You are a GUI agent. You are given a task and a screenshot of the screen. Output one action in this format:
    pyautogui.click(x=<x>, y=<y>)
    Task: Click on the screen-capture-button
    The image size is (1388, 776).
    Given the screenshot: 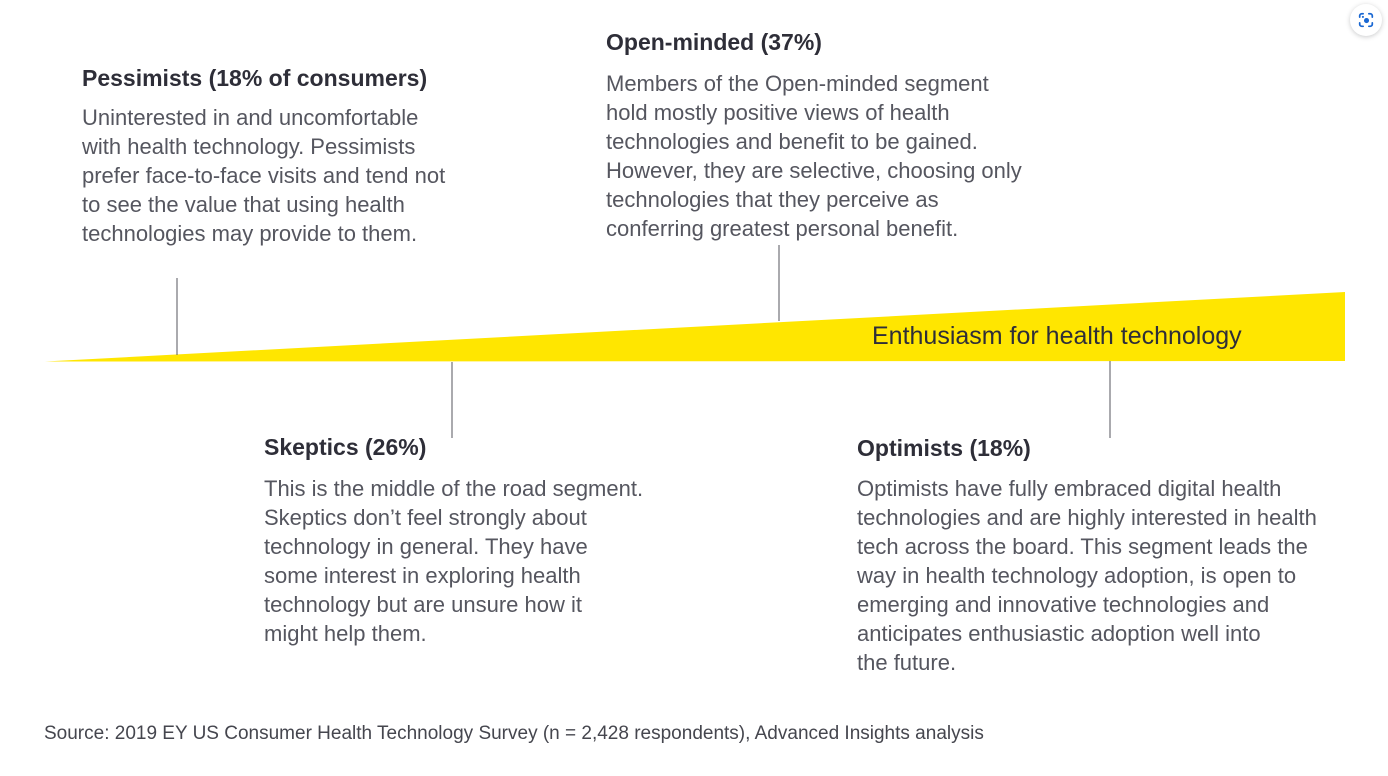 What is the action you would take?
    pyautogui.click(x=1366, y=20)
    